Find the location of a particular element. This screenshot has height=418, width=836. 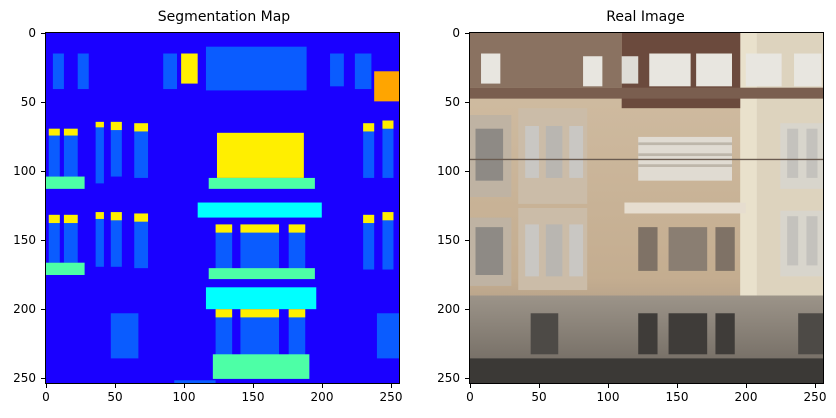

segmentation-title: Segmentation Map is located at coordinates (224, 17).